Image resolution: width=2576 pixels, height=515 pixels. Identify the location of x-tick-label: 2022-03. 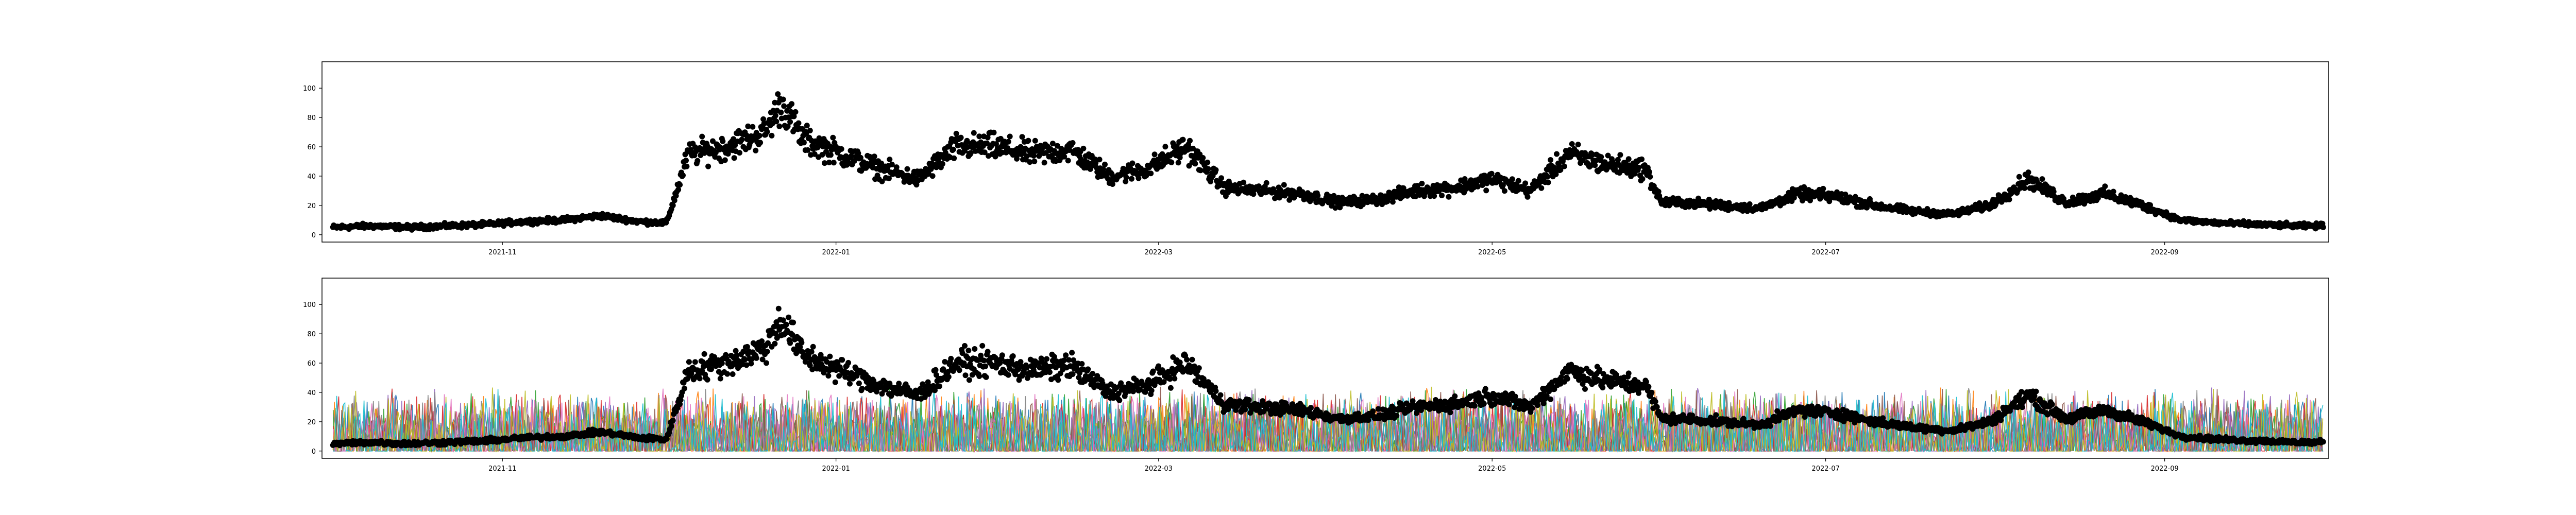
(1159, 253).